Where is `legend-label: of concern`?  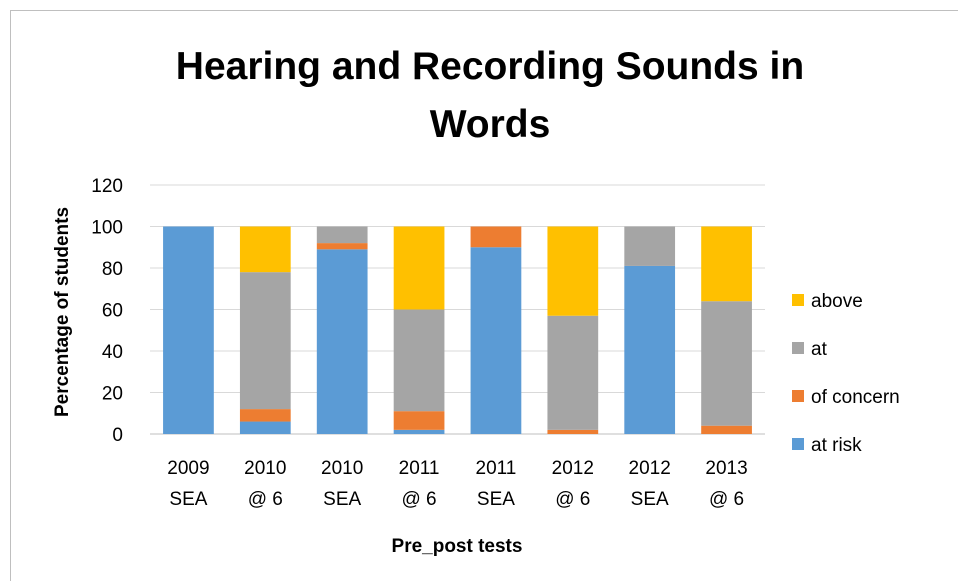 legend-label: of concern is located at coordinates (855, 397).